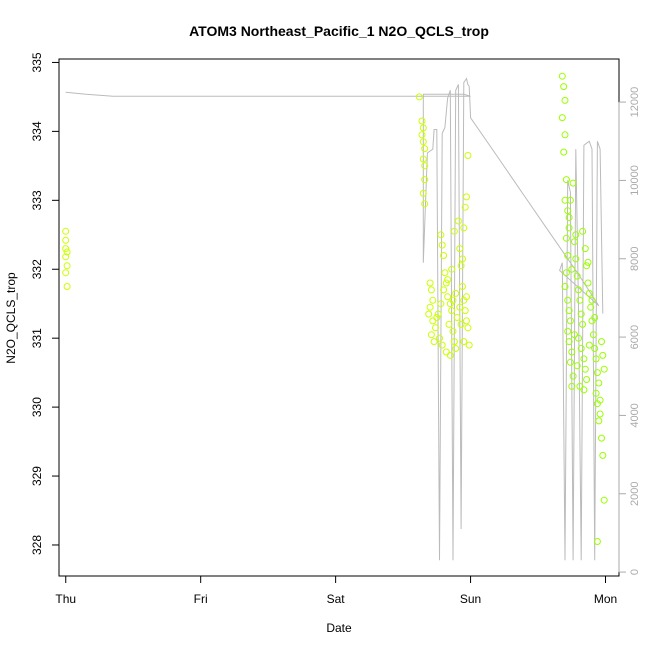 The width and height of the screenshot is (650, 650). Describe the element at coordinates (37, 476) in the screenshot. I see `y-tick-label: 329` at that location.